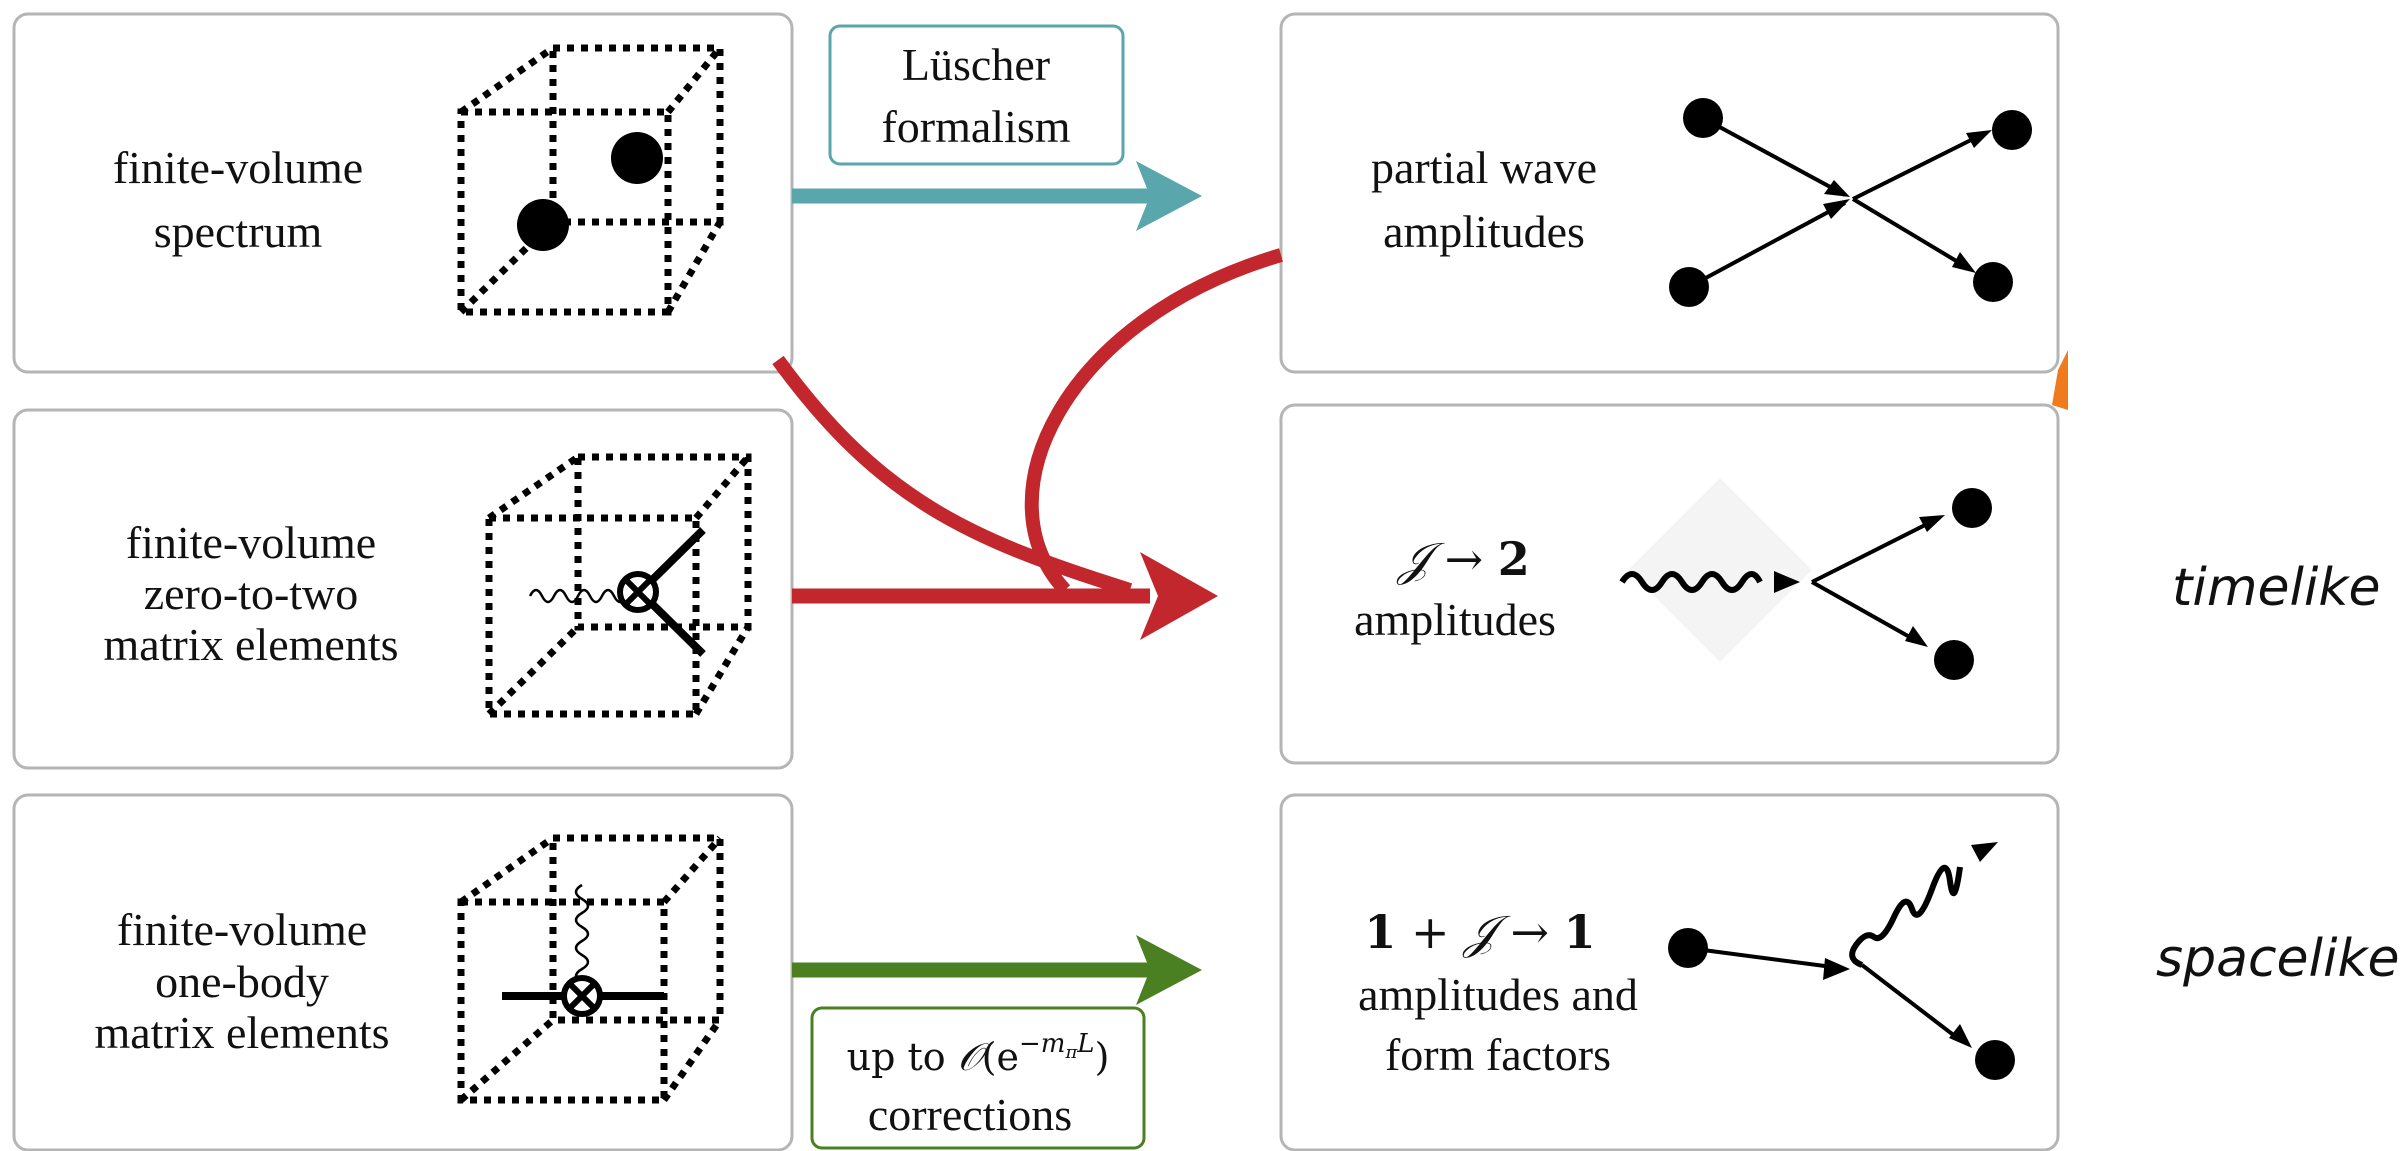 The height and width of the screenshot is (1151, 2400). I want to click on svg-text: 1 + 𝒥 → 1, so click(1479, 932).